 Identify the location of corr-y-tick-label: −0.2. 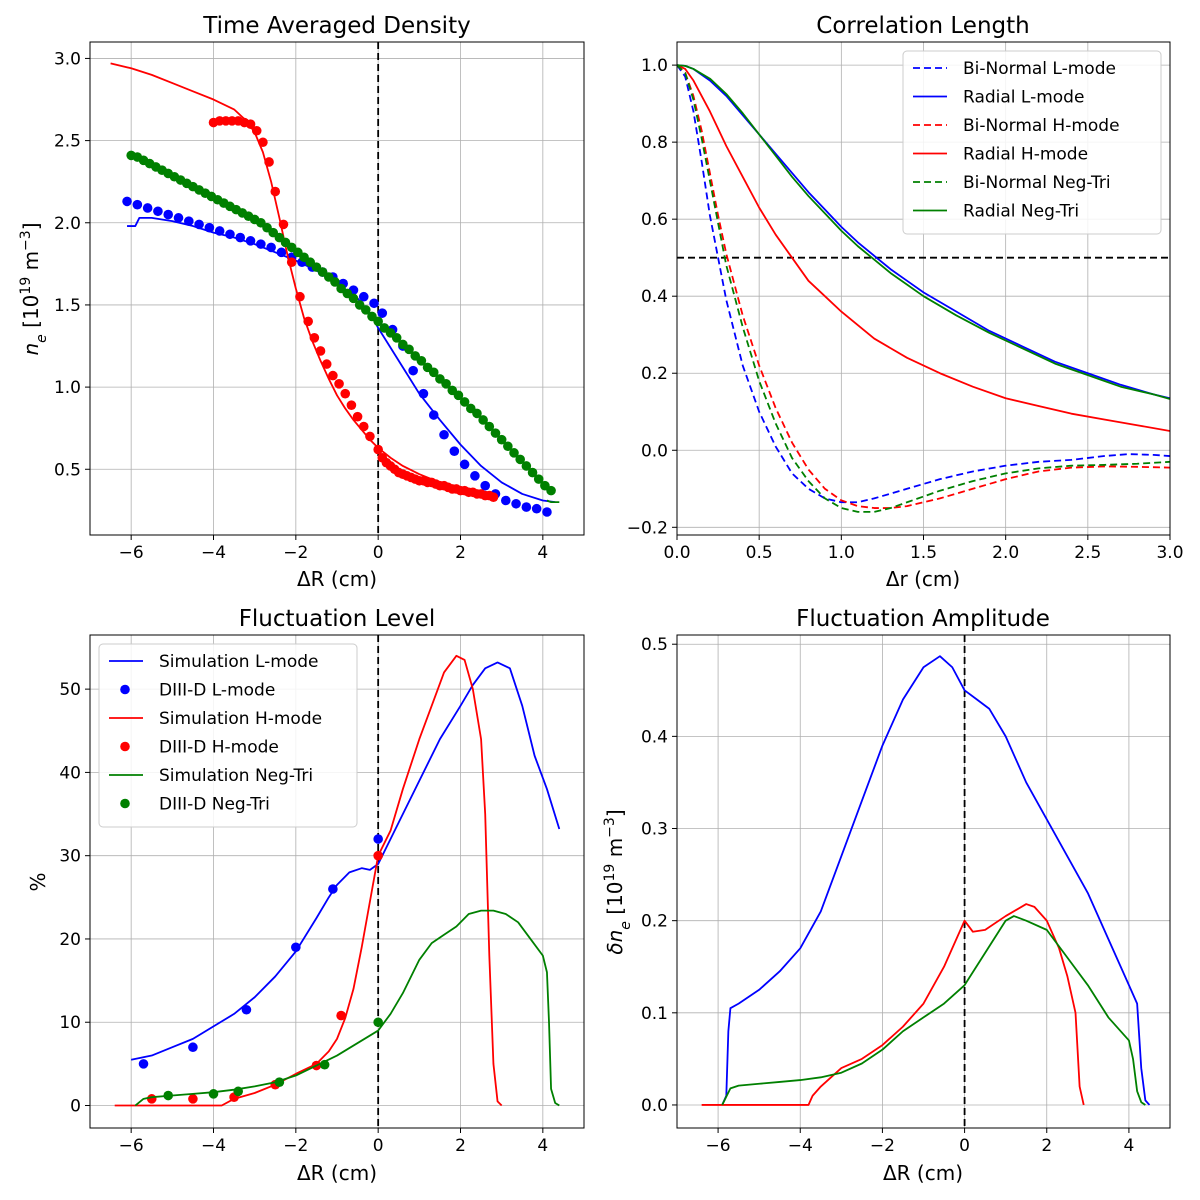
(647, 528).